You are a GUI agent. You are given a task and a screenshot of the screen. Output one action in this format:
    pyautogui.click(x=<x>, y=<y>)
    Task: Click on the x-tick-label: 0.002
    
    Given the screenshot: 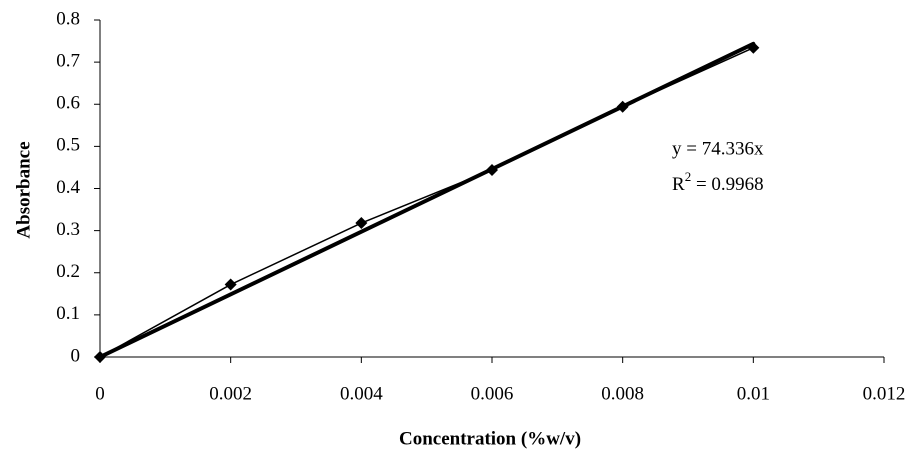 What is the action you would take?
    pyautogui.click(x=230, y=393)
    